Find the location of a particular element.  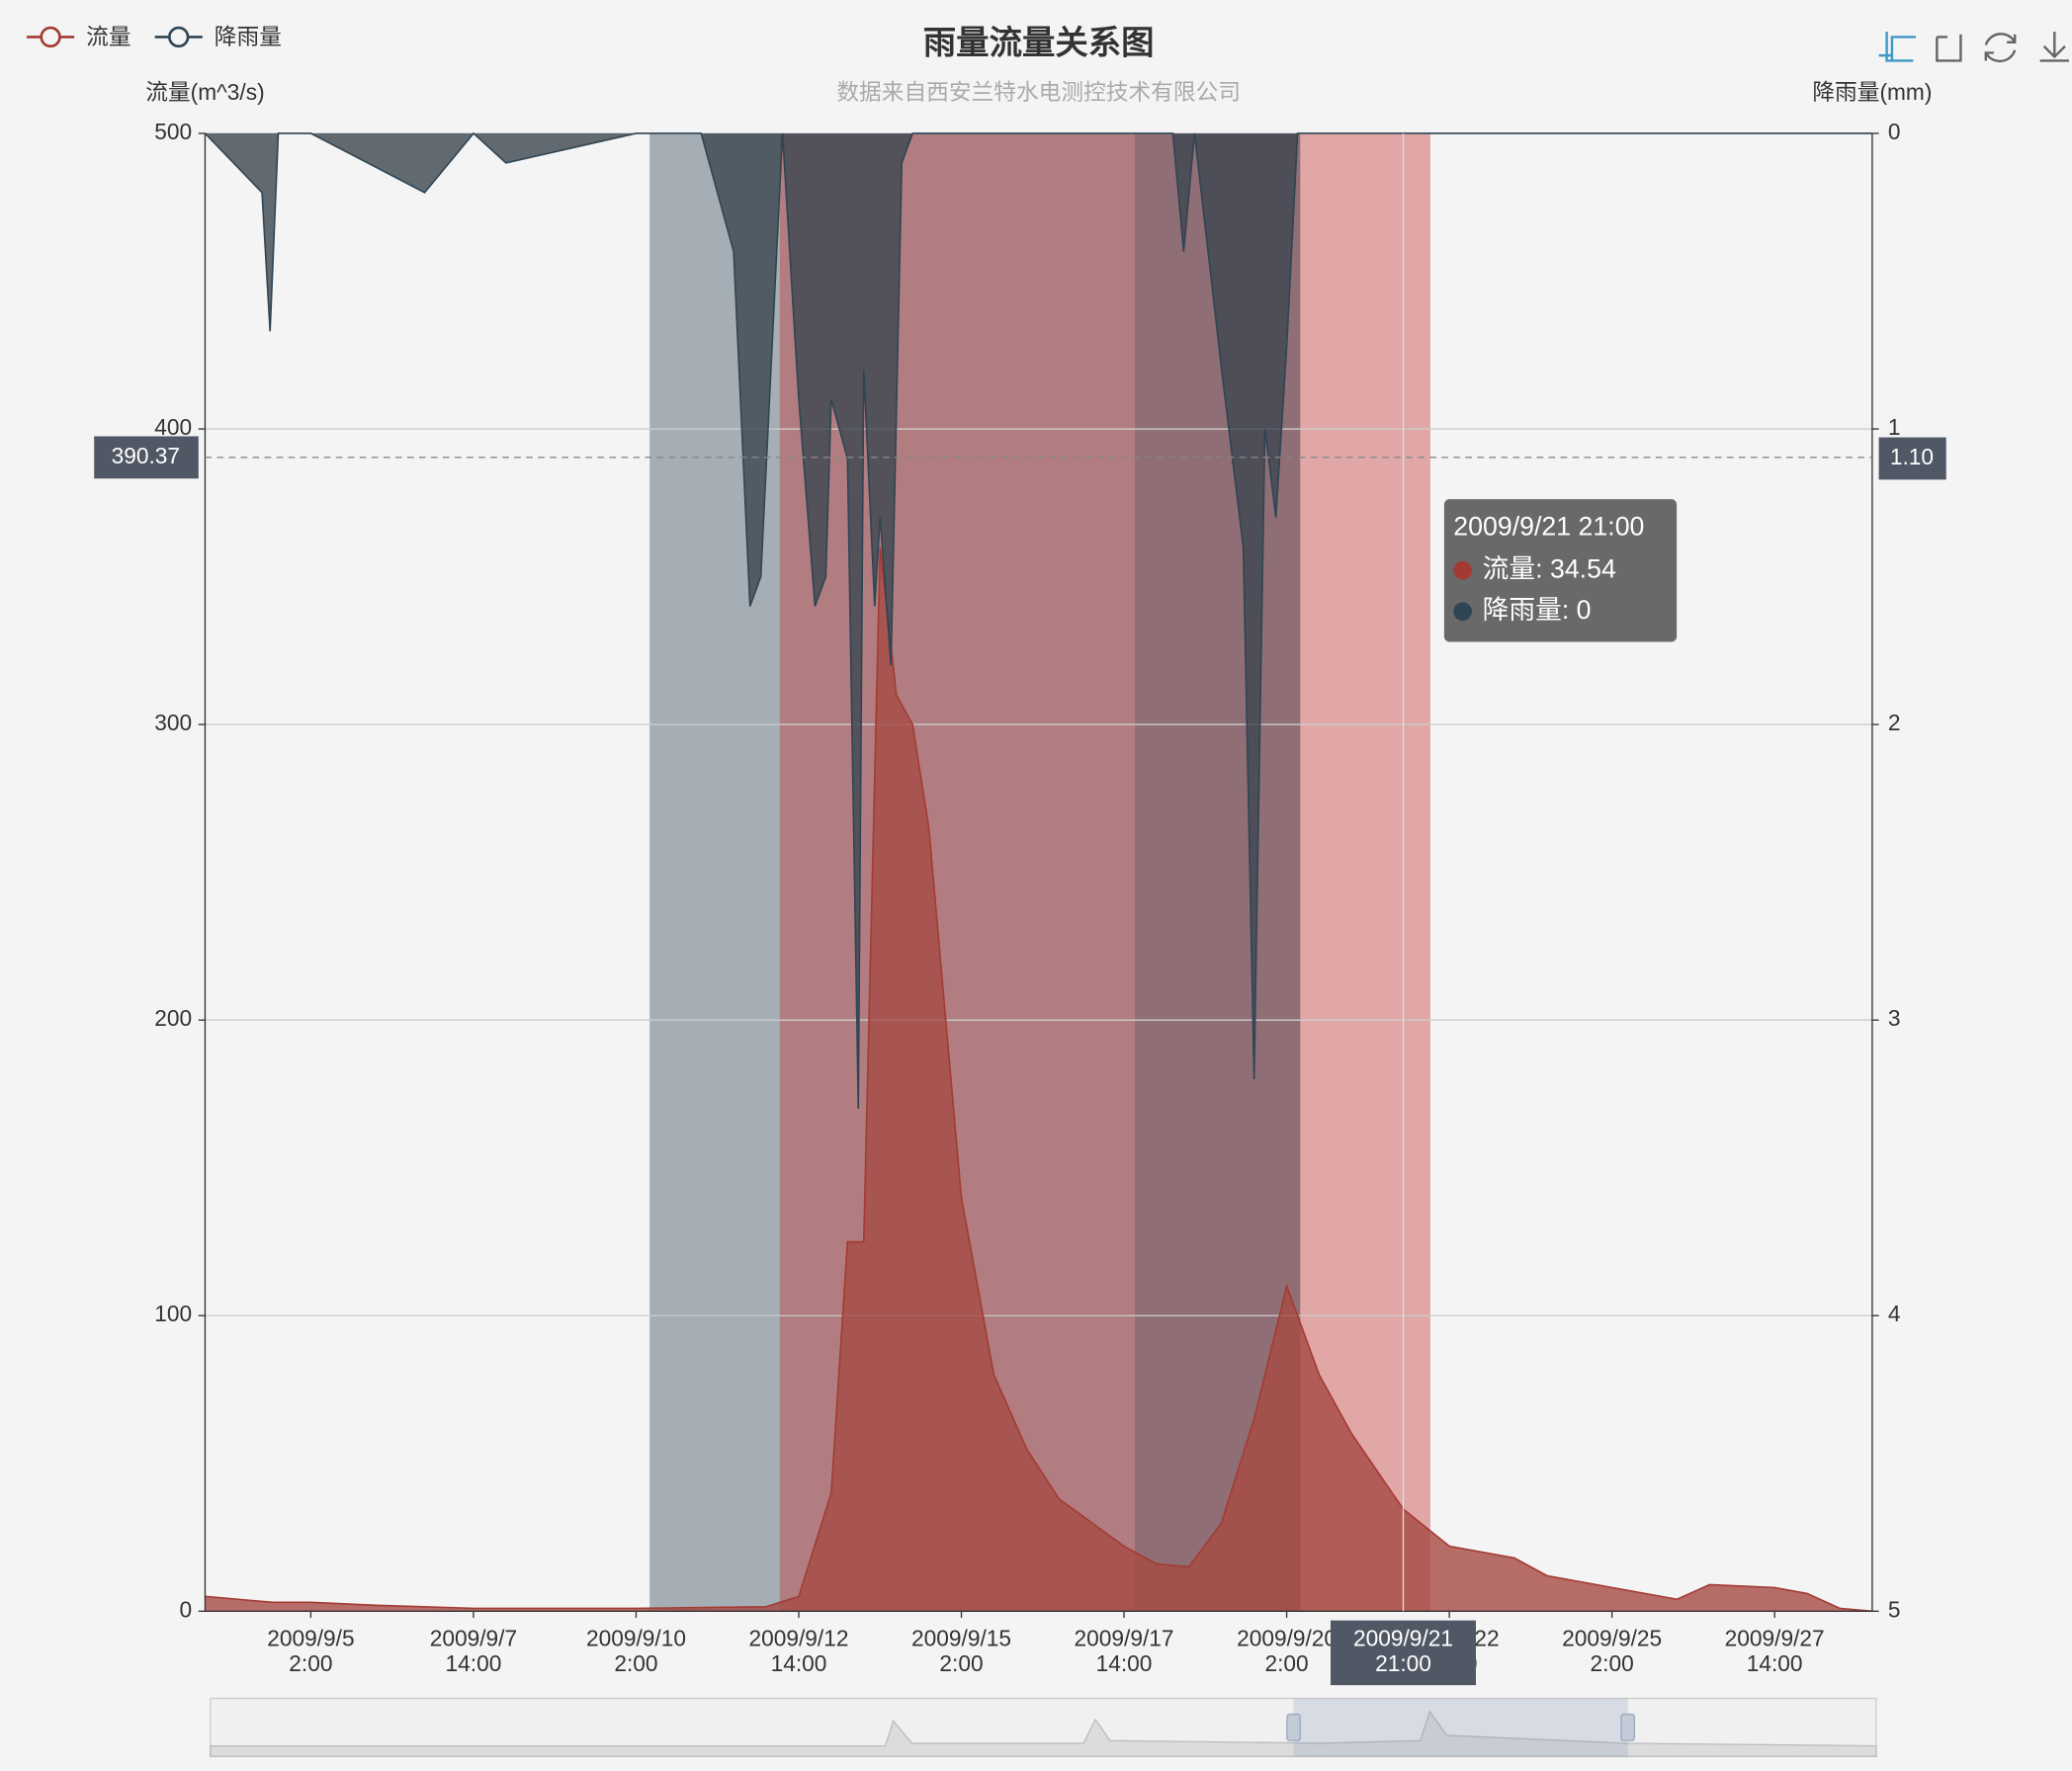

zoom-window is located at coordinates (1461, 1727).